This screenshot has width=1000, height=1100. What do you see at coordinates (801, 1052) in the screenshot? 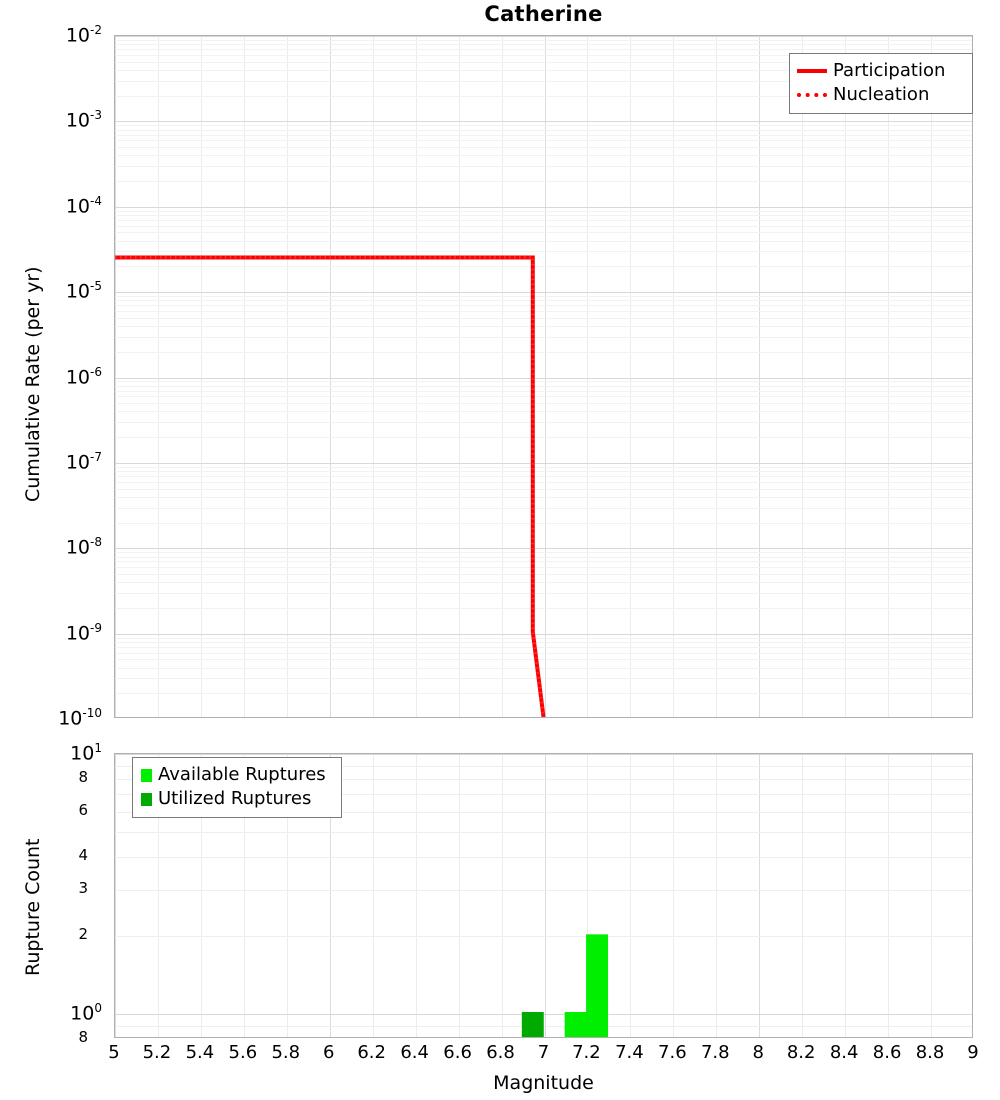
I see `x-tick: 8.2` at bounding box center [801, 1052].